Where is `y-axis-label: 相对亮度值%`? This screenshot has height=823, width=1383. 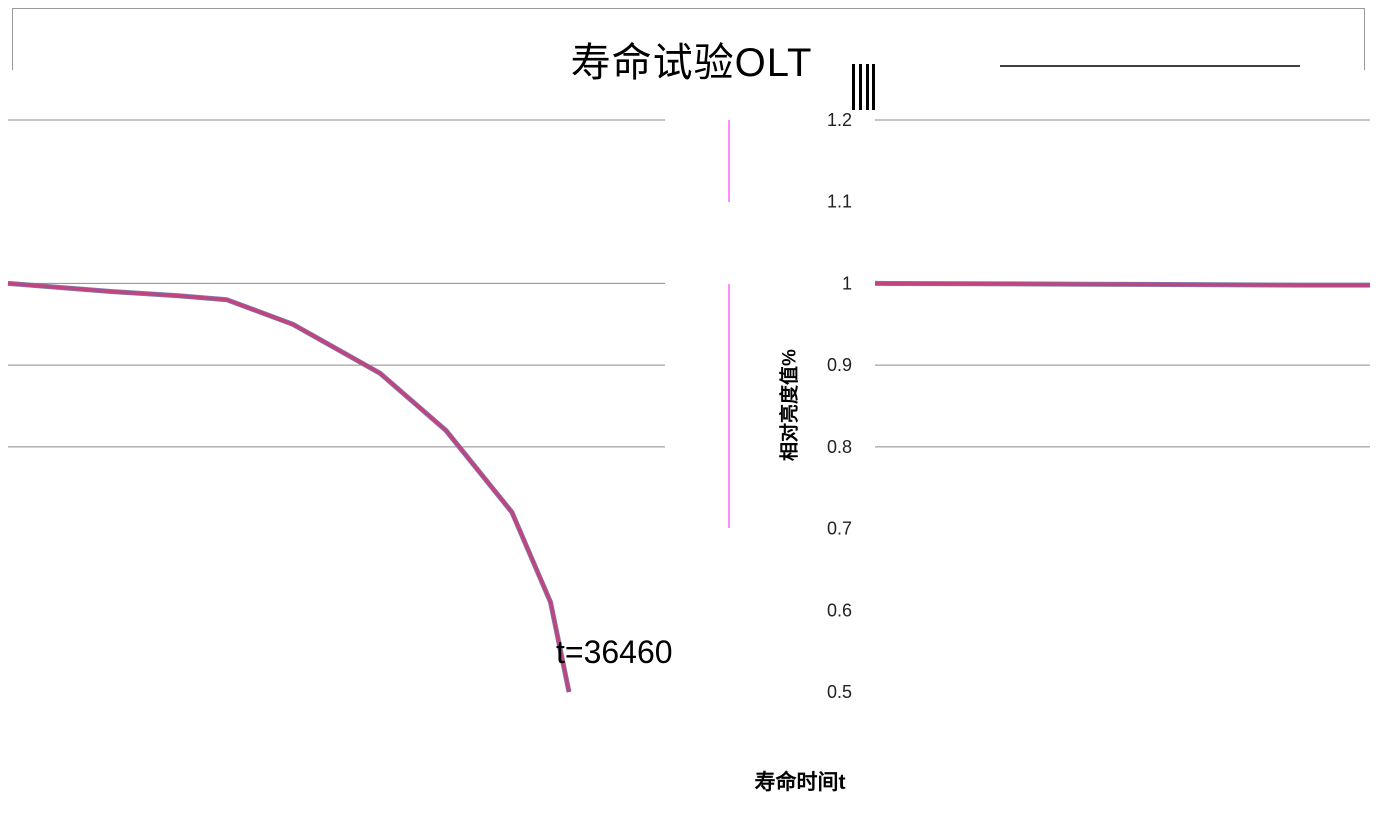 y-axis-label: 相对亮度值% is located at coordinates (790, 405).